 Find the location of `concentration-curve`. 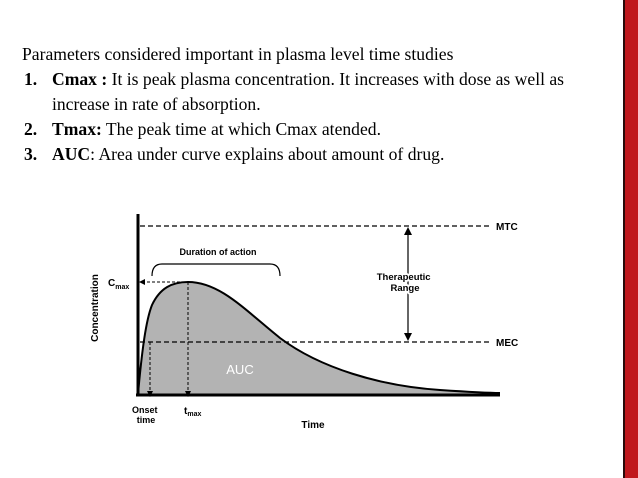

concentration-curve is located at coordinates (319, 337).